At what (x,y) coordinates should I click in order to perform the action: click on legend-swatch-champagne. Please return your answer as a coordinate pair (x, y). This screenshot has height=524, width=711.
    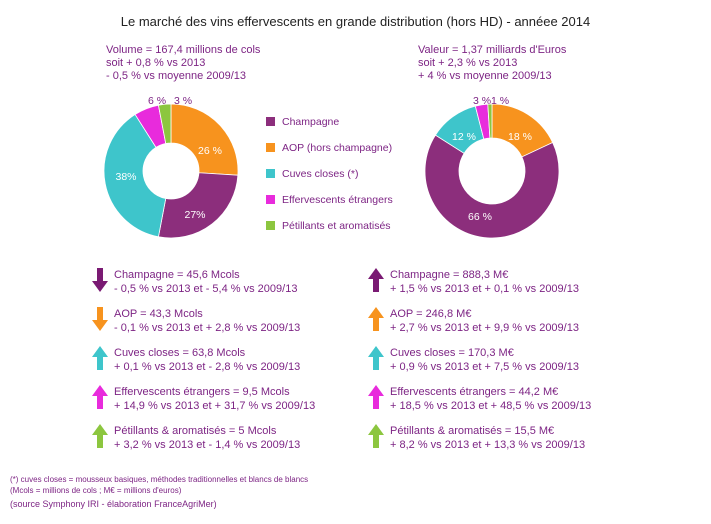
    Looking at the image, I should click on (270, 121).